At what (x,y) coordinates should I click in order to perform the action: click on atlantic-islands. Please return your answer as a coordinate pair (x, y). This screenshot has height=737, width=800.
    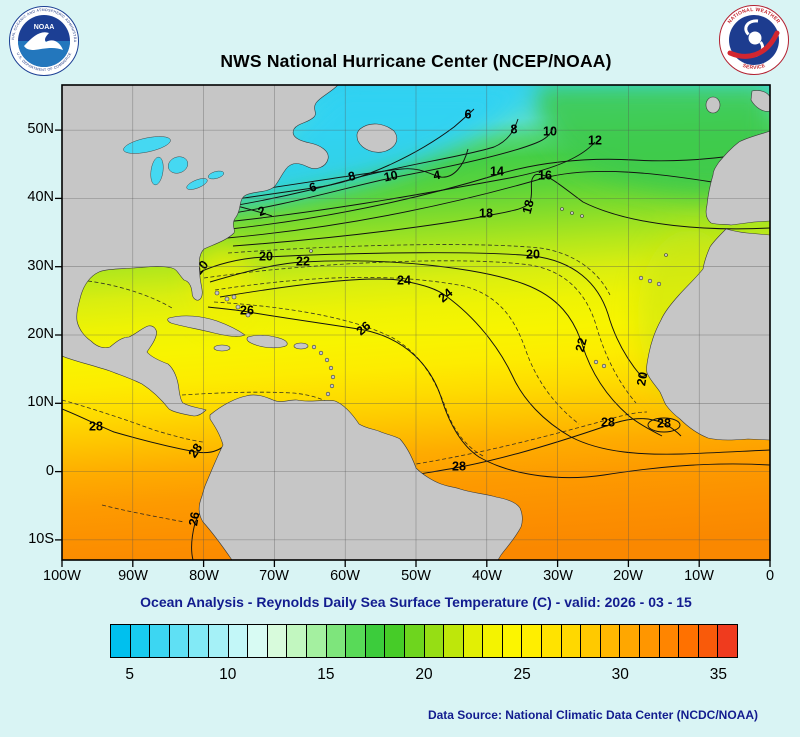
    Looking at the image, I should click on (488, 288).